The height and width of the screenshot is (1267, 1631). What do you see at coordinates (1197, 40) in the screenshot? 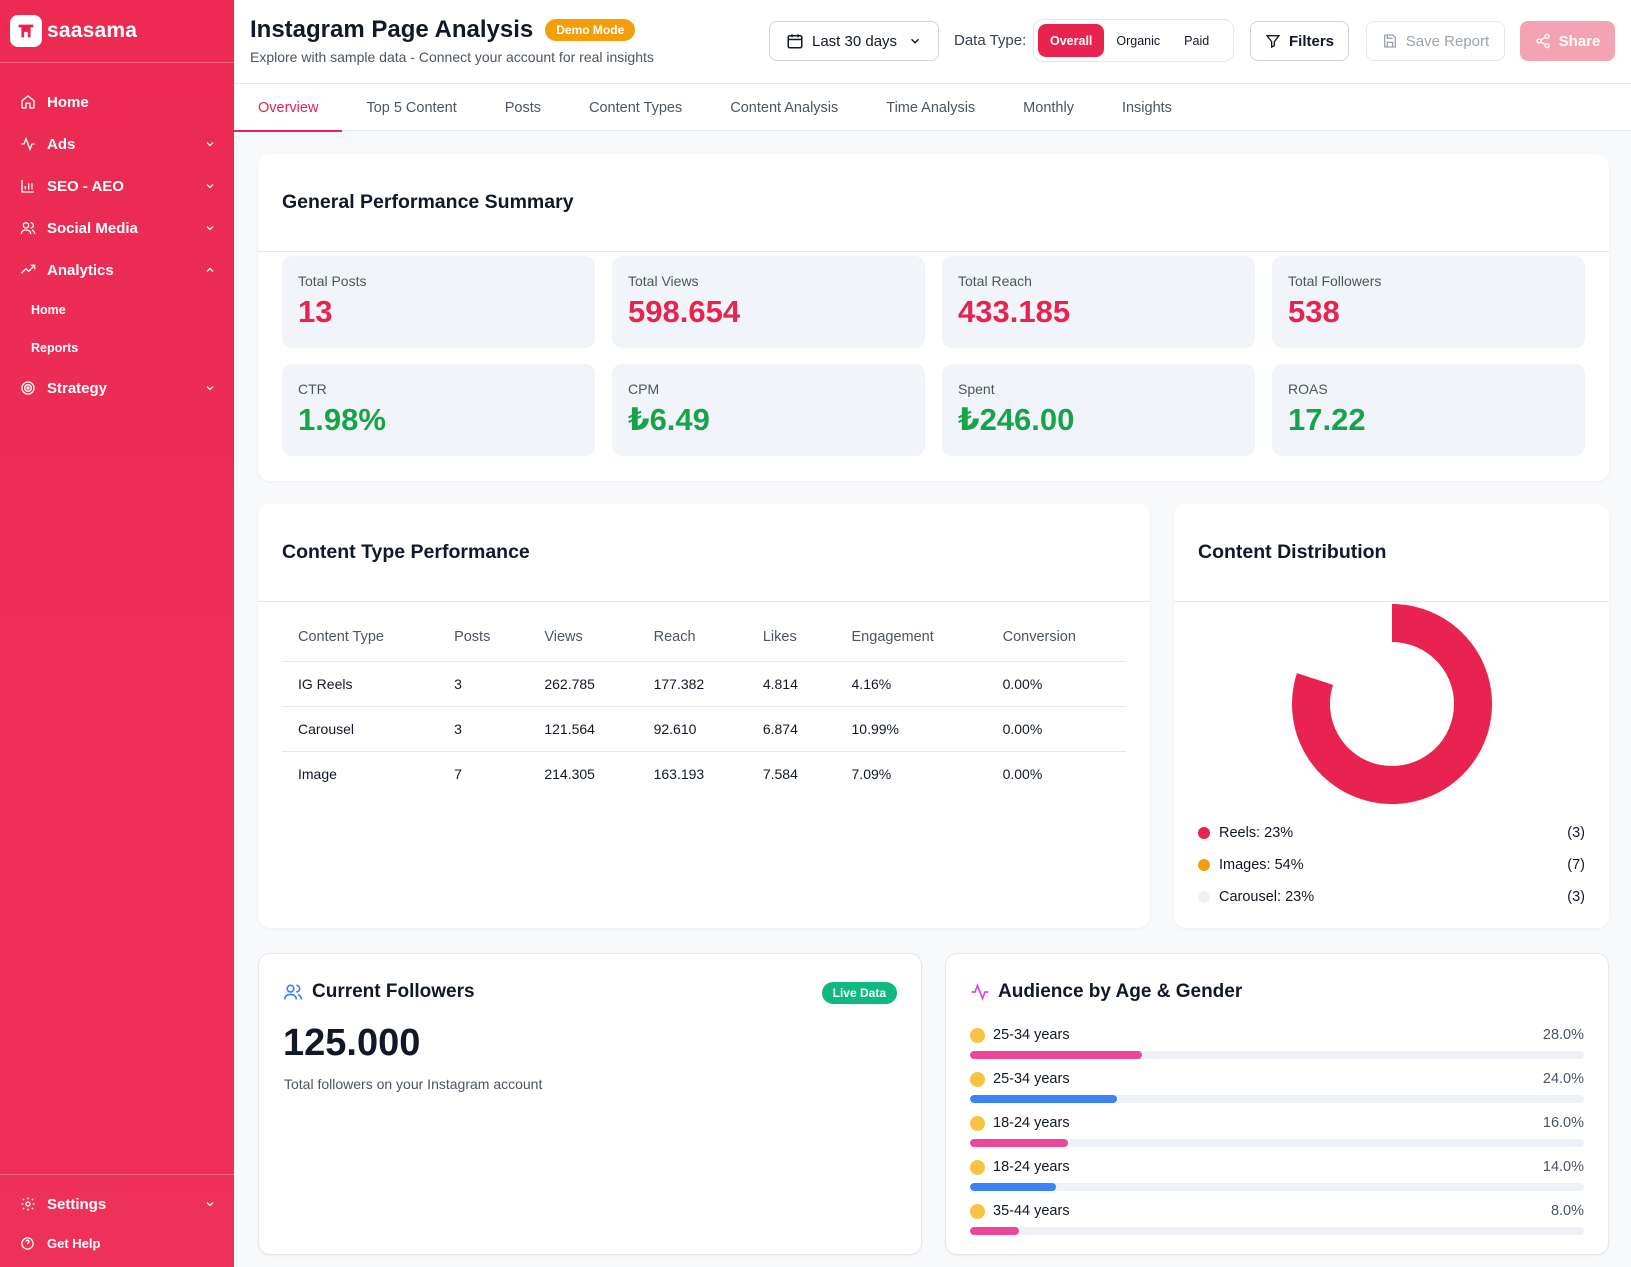
I see `data-type-paid: Paid` at bounding box center [1197, 40].